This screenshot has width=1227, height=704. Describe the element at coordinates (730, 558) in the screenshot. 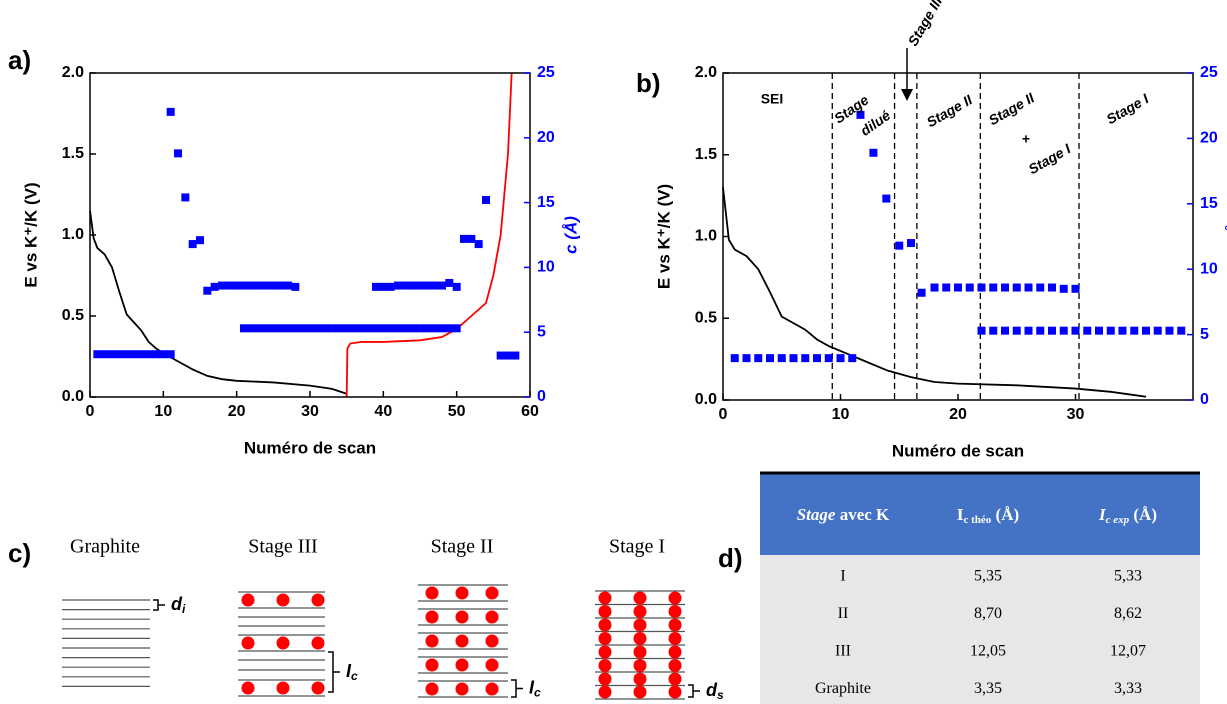

I see `panel-label: d)` at that location.